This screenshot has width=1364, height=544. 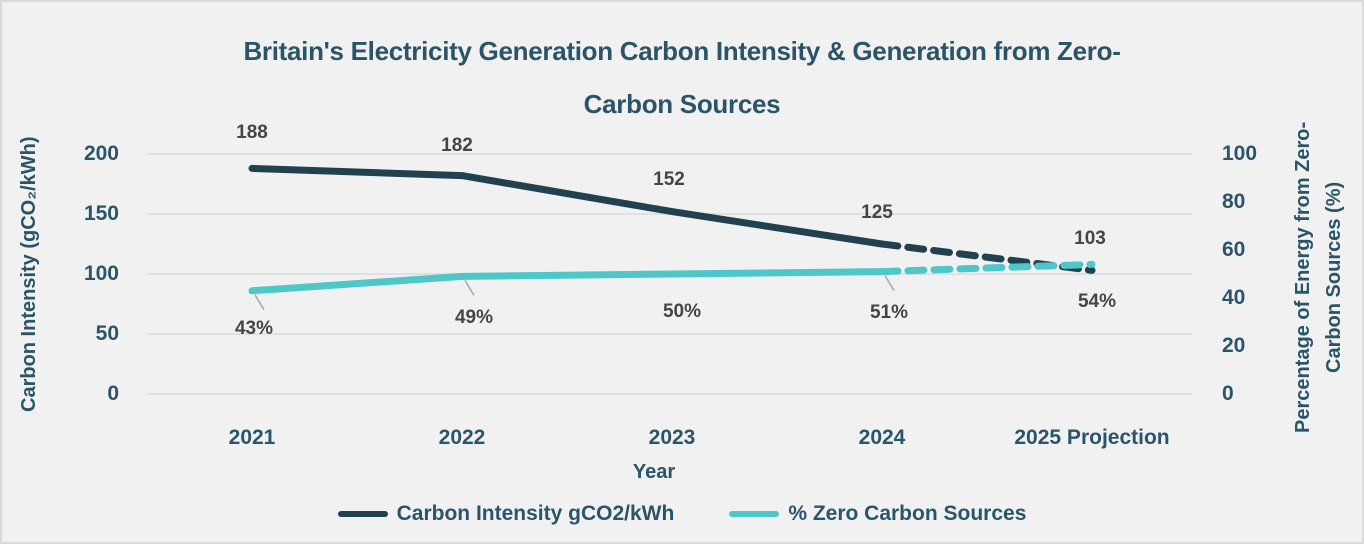 What do you see at coordinates (1097, 302) in the screenshot?
I see `data-label: 54%` at bounding box center [1097, 302].